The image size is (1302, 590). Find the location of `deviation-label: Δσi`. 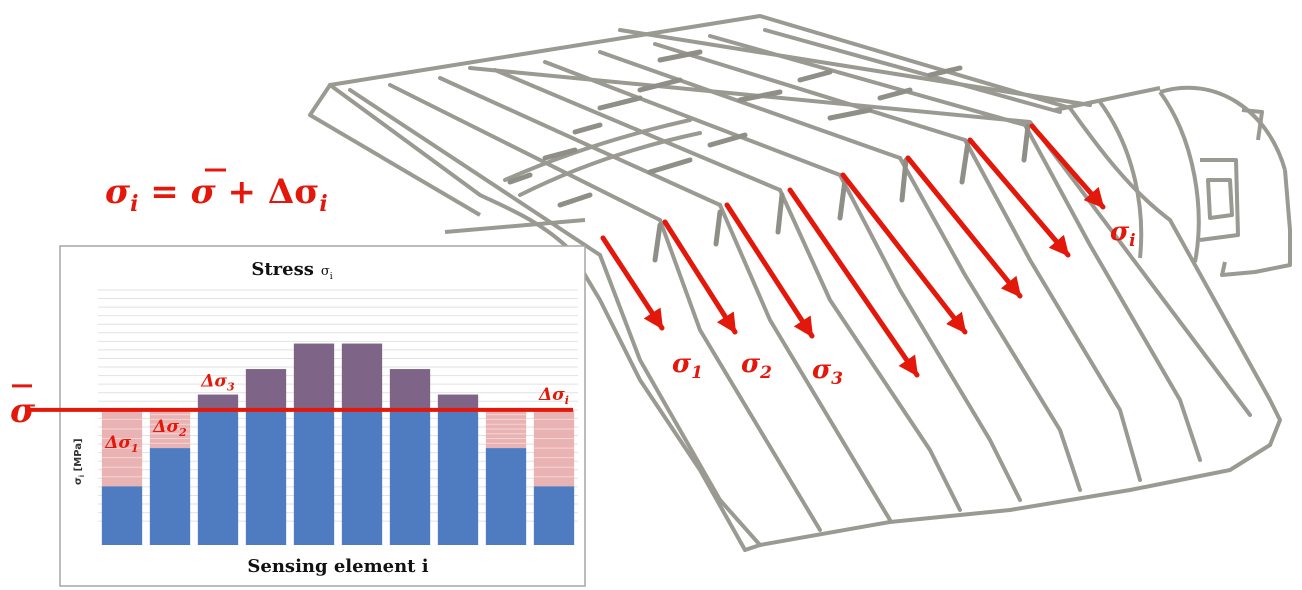

deviation-label: Δσi is located at coordinates (553, 396).